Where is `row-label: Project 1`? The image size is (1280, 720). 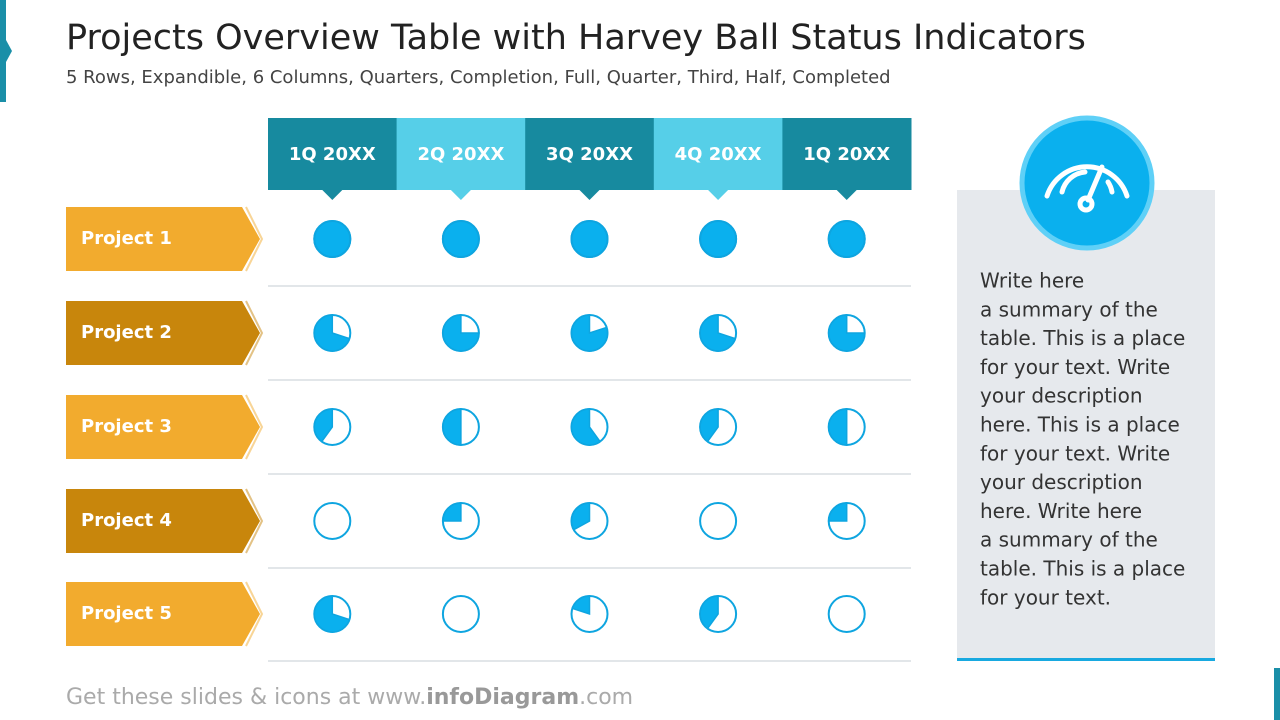 row-label: Project 1 is located at coordinates (126, 238).